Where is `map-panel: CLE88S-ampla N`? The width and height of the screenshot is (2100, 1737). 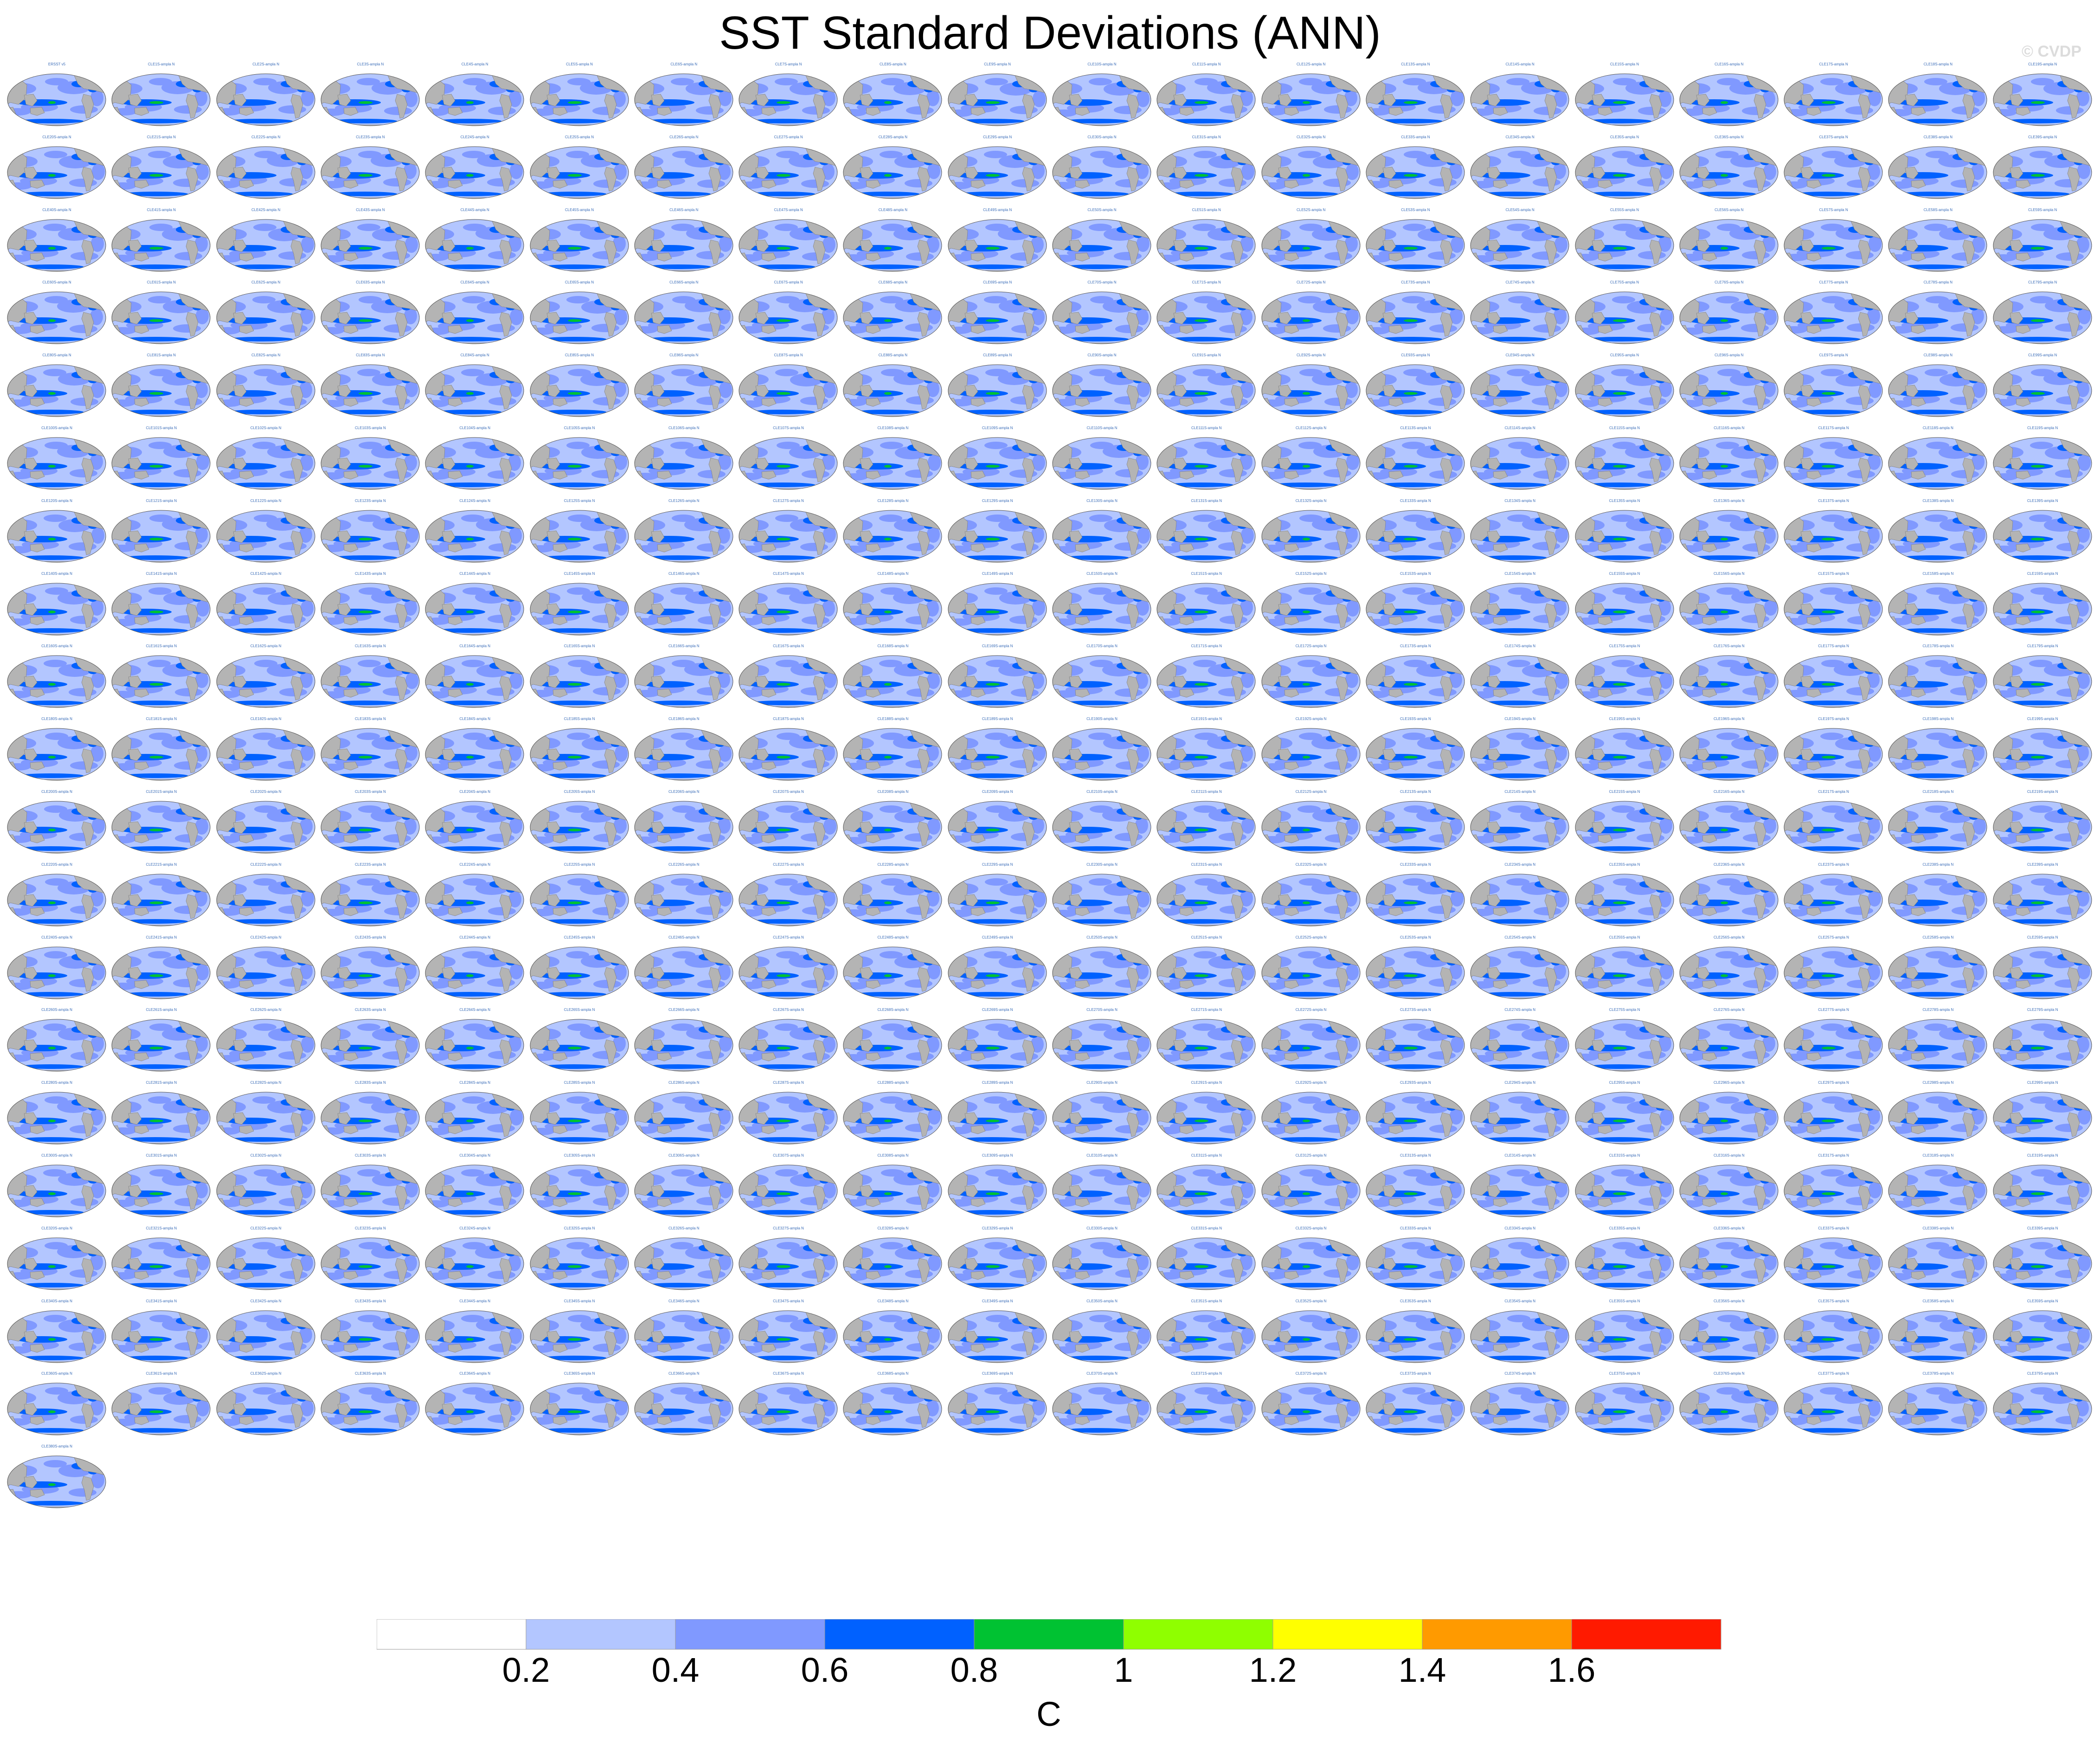
map-panel: CLE88S-ampla N is located at coordinates (893, 388).